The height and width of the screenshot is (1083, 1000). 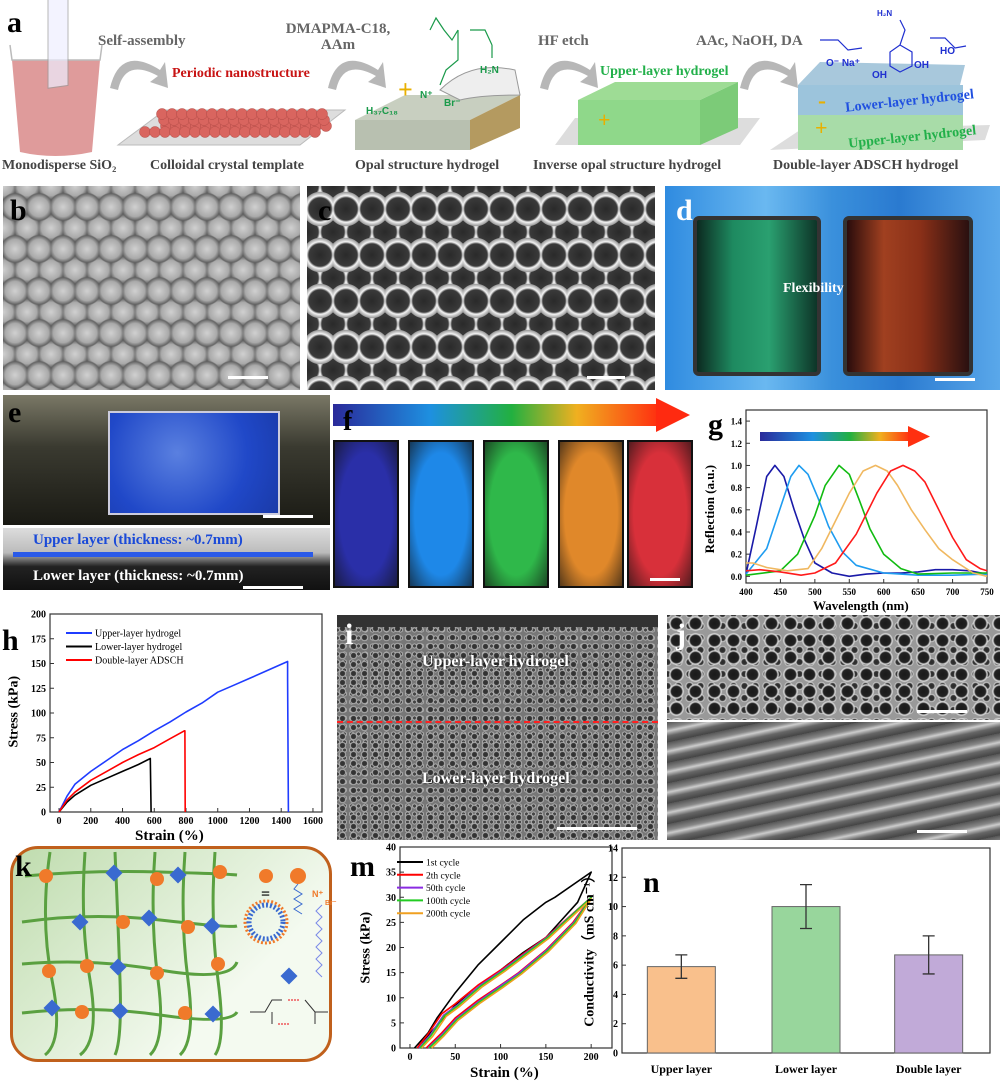 I want to click on x-tick-label: 1000, so click(x=218, y=821).